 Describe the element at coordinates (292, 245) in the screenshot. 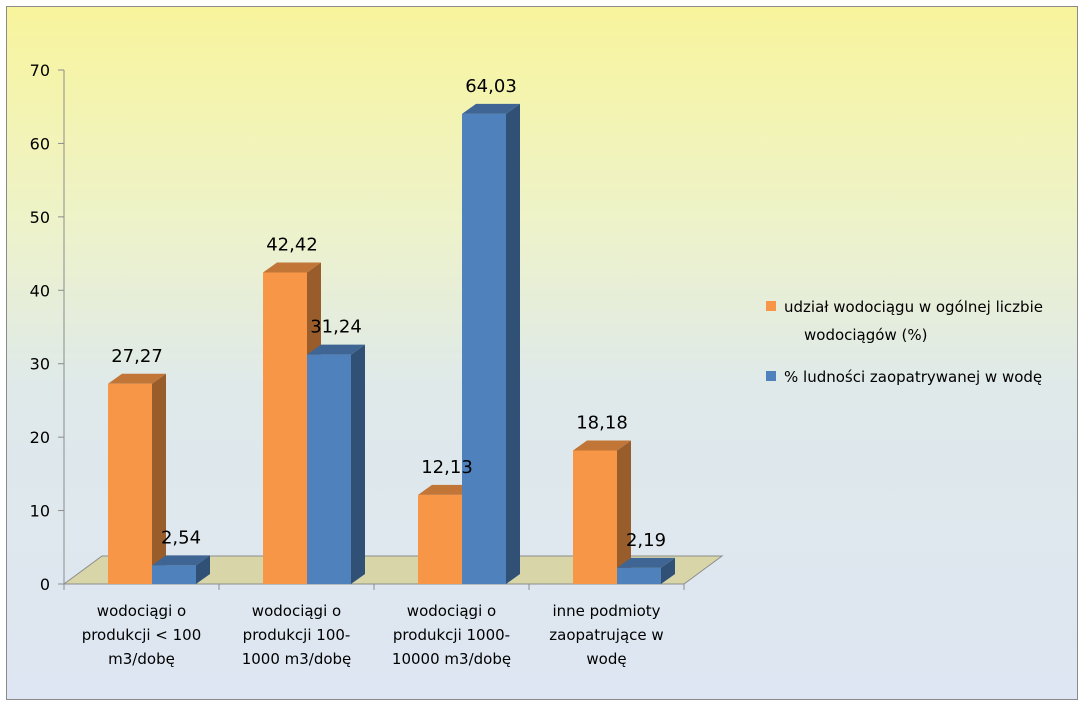

I see `data-label-0-1: 42,42` at that location.